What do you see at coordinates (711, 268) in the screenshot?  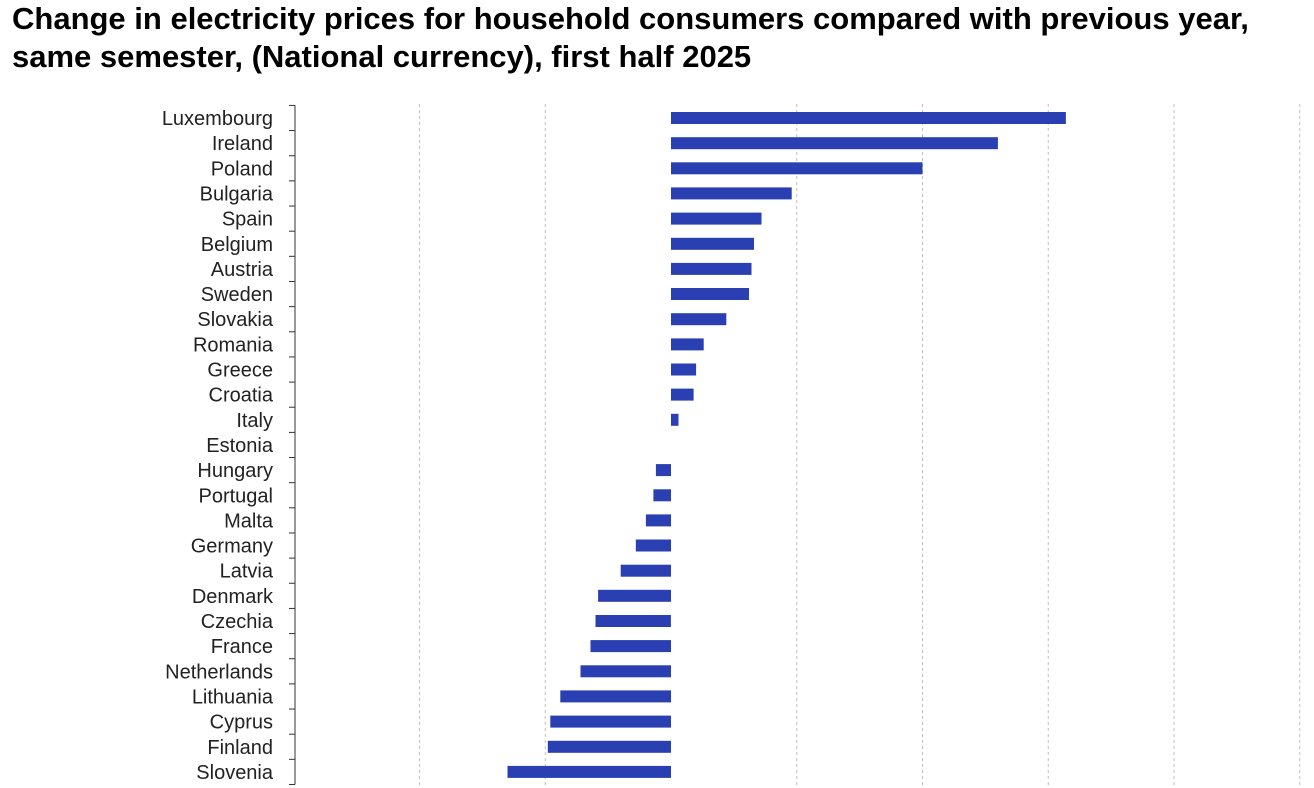 I see `bar-austria` at bounding box center [711, 268].